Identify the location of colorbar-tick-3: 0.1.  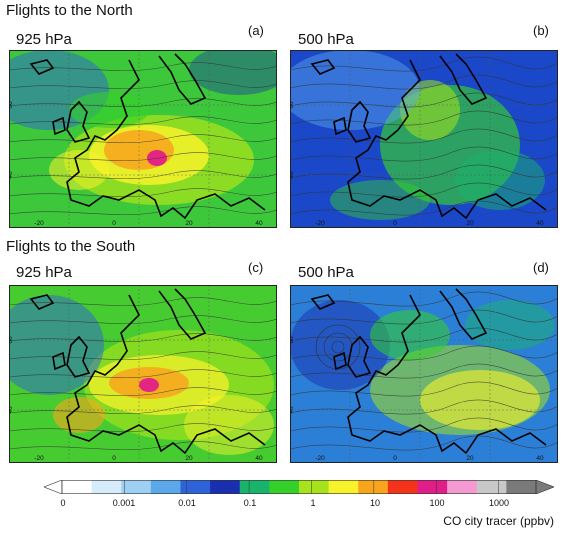
(250, 503).